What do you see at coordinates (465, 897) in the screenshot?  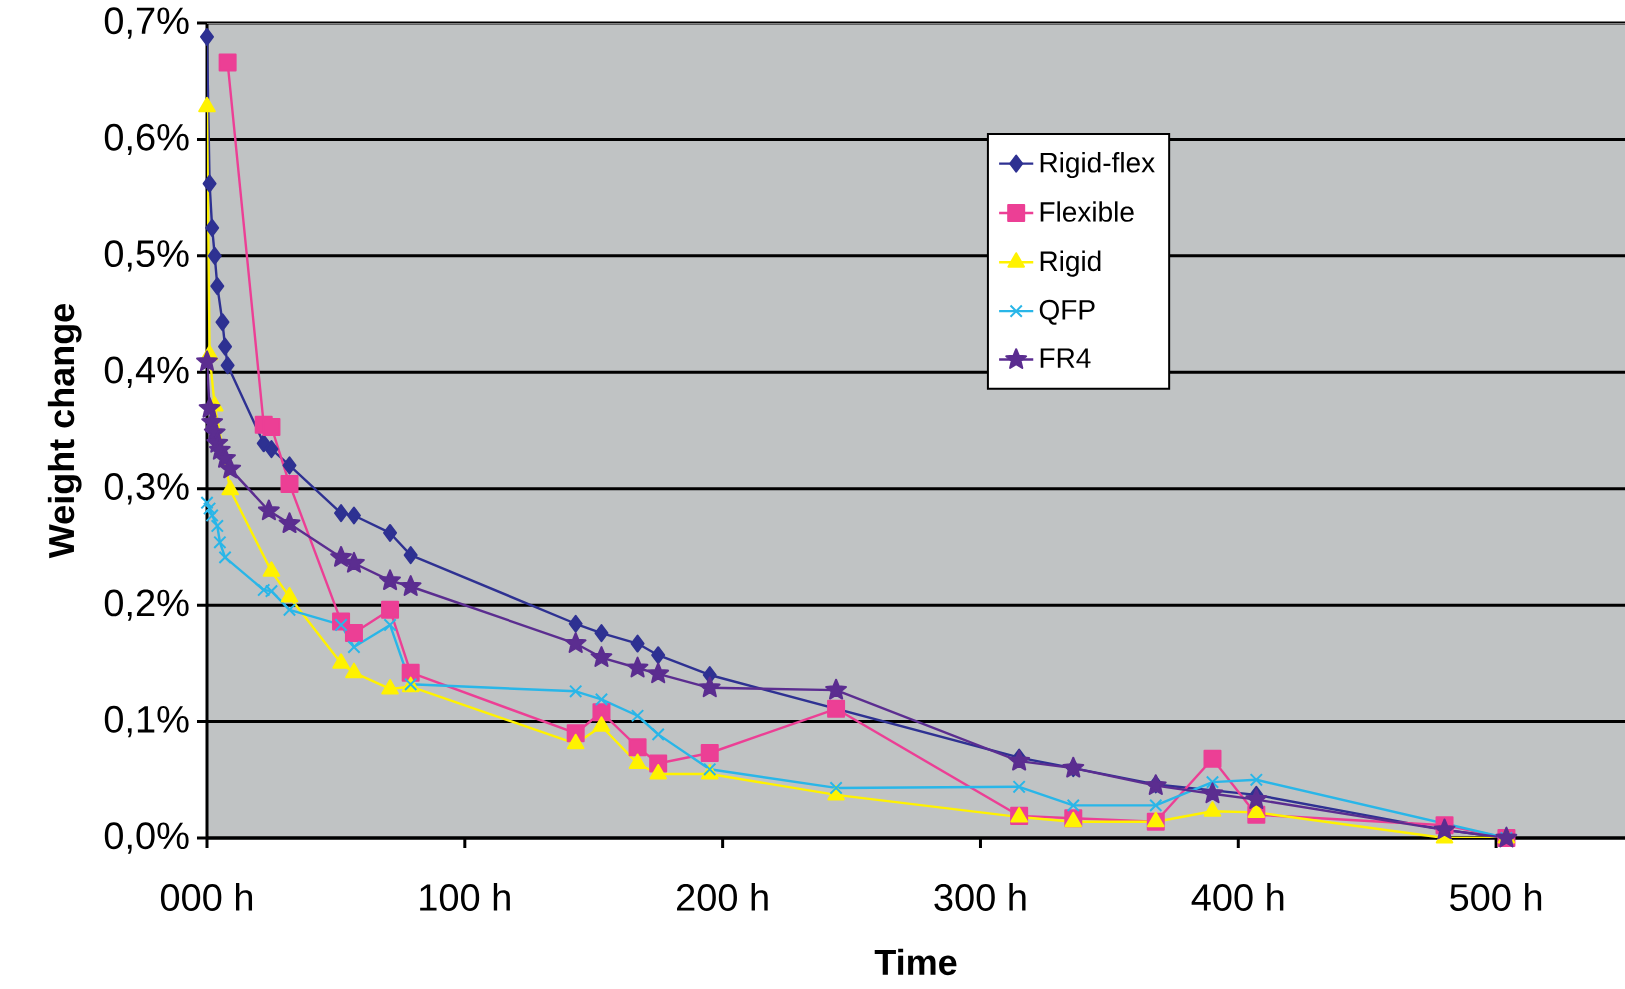 I see `x-tick-label: 100 h` at bounding box center [465, 897].